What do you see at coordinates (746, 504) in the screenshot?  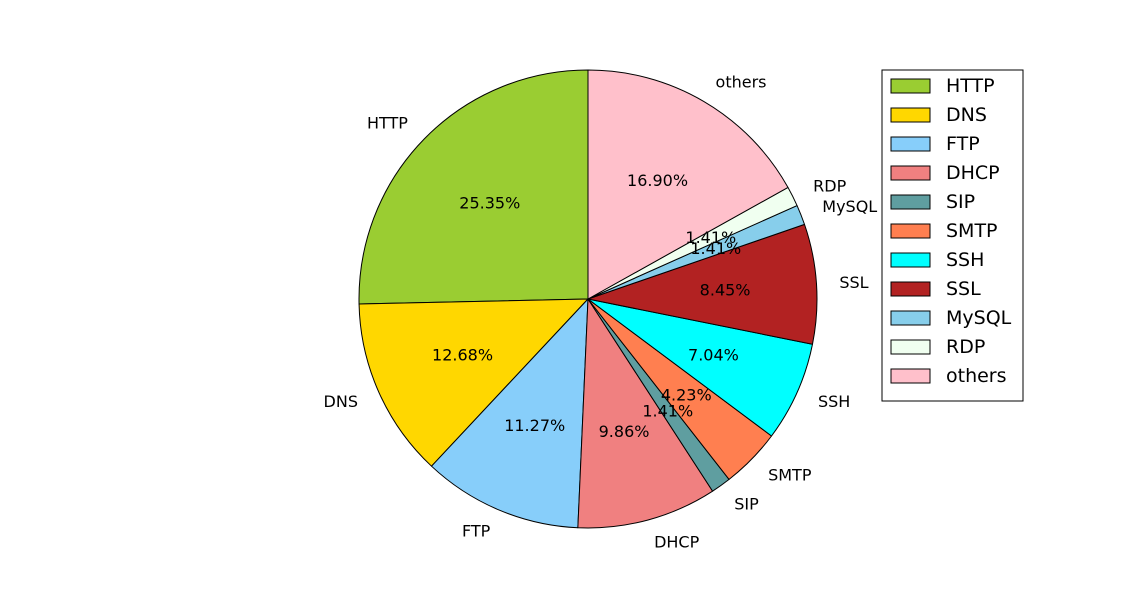 I see `slice-label-sip: SIP` at bounding box center [746, 504].